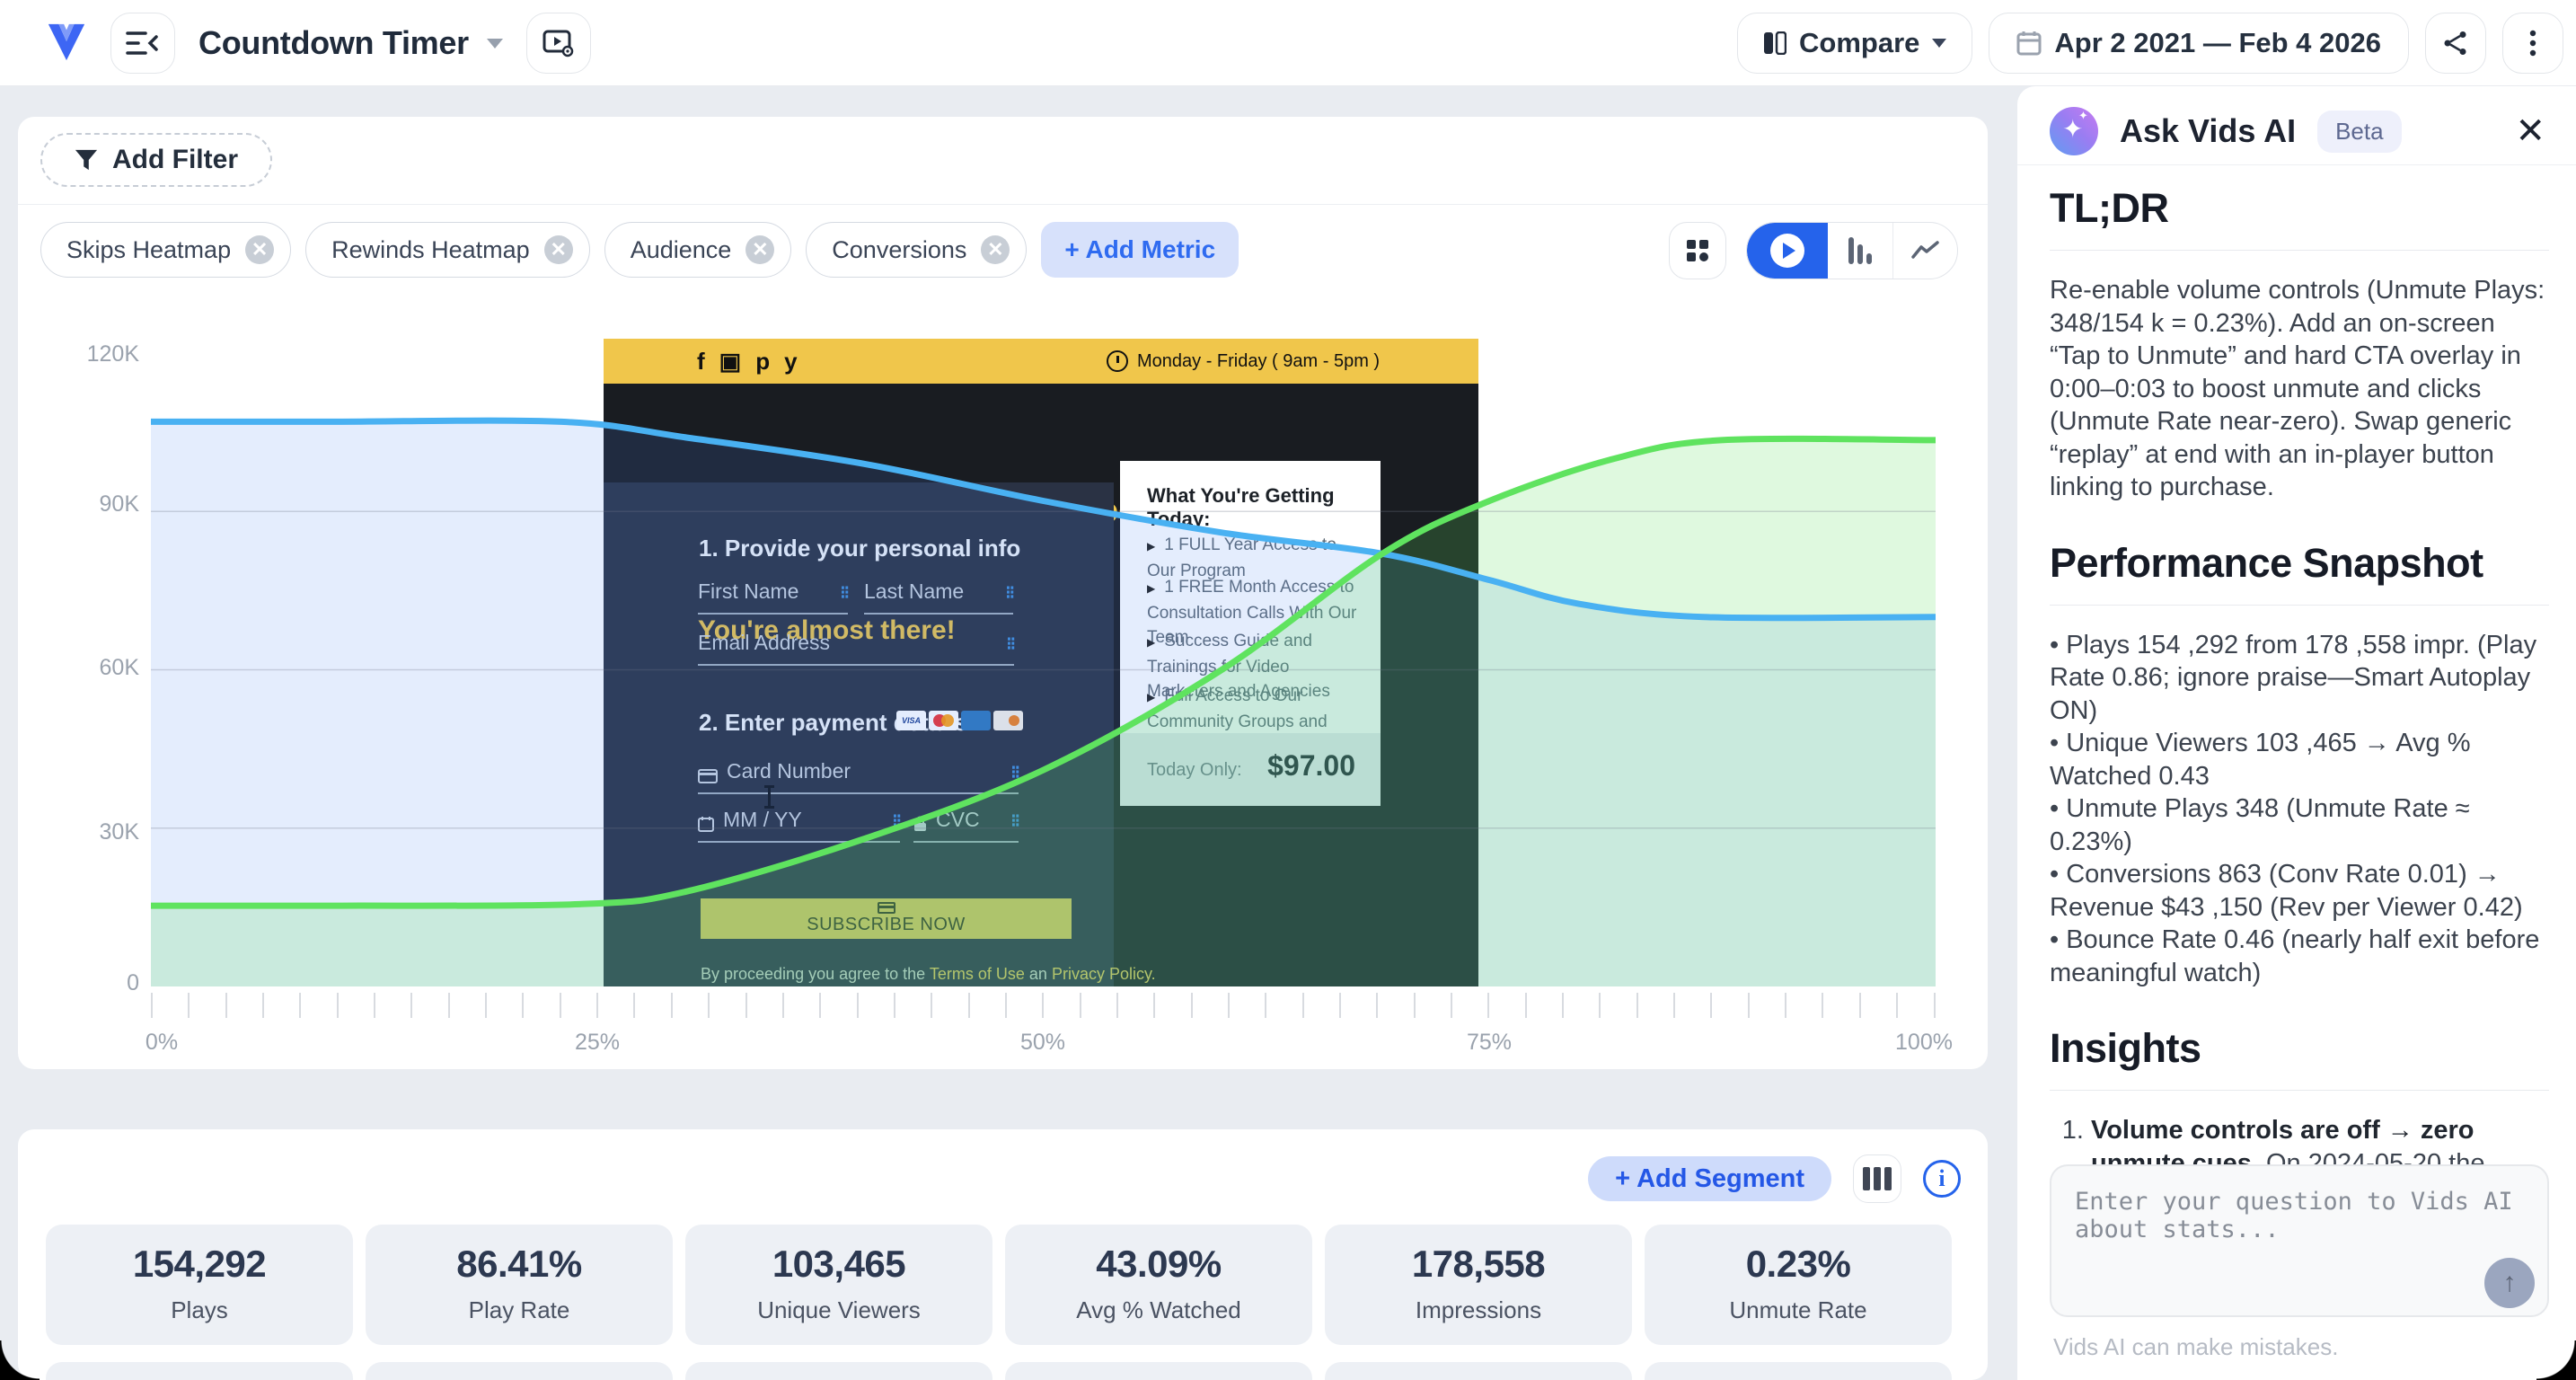 The width and height of the screenshot is (2576, 1380). What do you see at coordinates (977, 974) in the screenshot?
I see `terms-link: Terms of Use` at bounding box center [977, 974].